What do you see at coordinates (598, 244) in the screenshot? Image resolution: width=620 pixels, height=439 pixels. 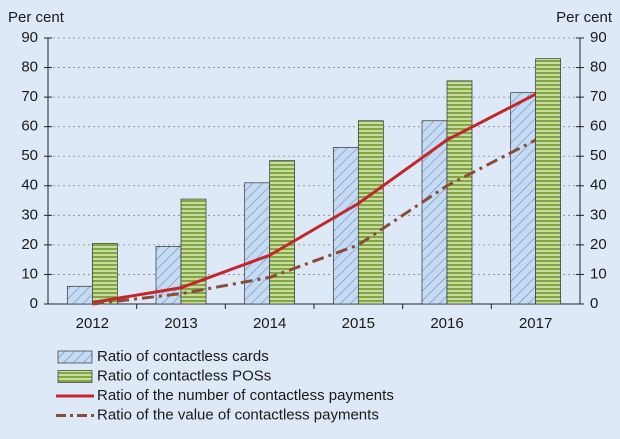 I see `y2-tick-label: 20` at bounding box center [598, 244].